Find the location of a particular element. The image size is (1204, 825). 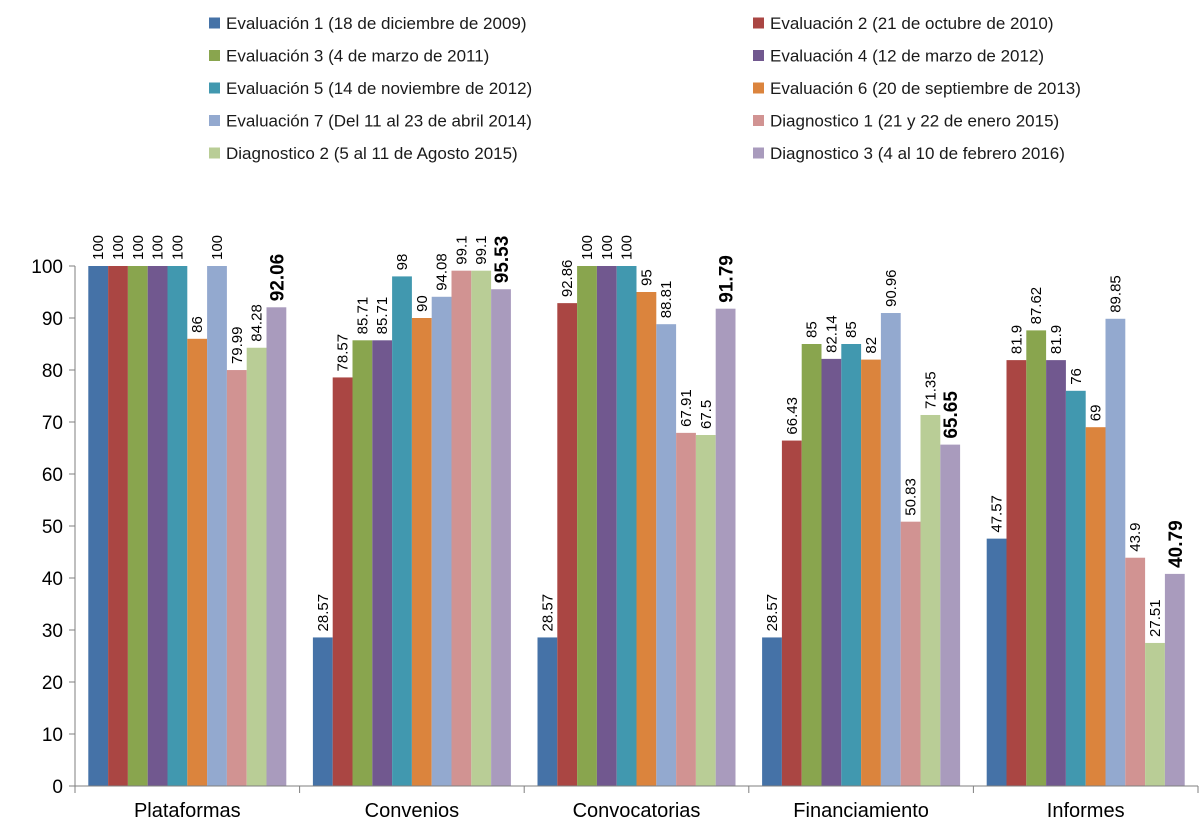

data-label-financiamiento-s10: 65.65 is located at coordinates (951, 415).